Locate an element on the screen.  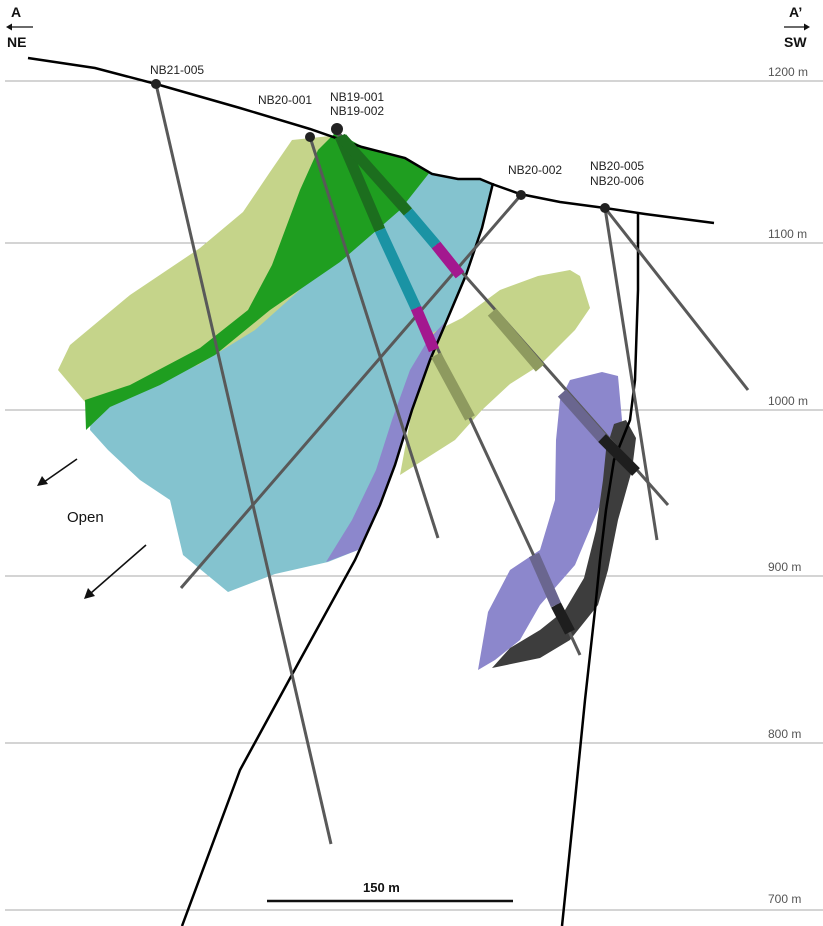
direction-ne: NE is located at coordinates (16, 42).